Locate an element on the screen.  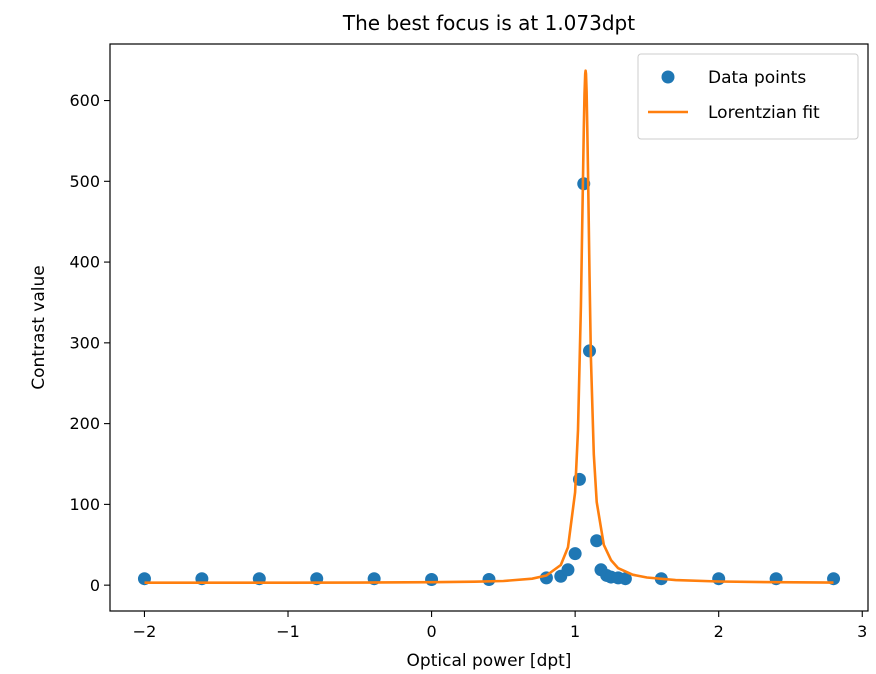
x-tick-label: 2 is located at coordinates (719, 631).